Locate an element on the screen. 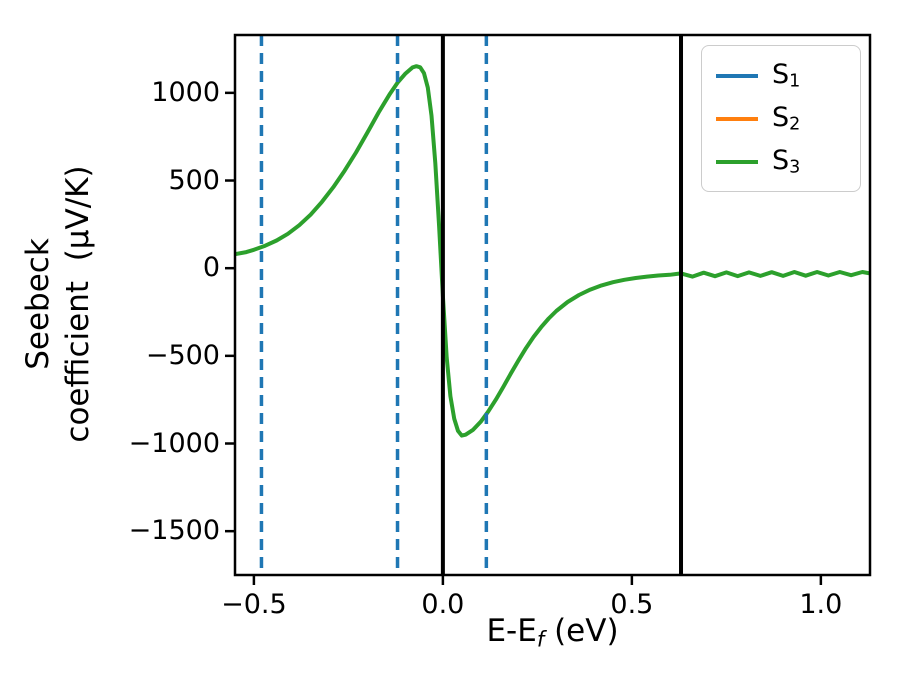  x-tick-label: 0.5 is located at coordinates (632, 604).